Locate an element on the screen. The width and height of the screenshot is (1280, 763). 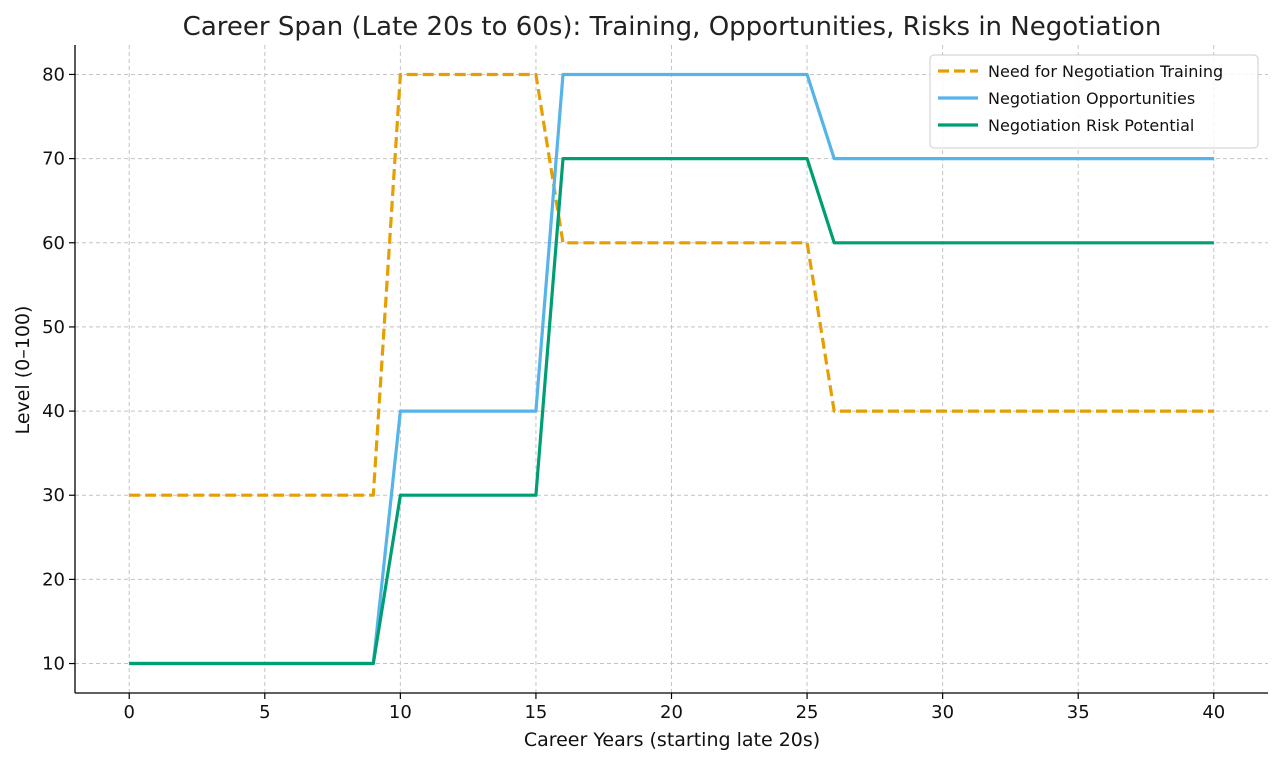
x-ticks: 0 5 10 15 20 25 30 35 40 is located at coordinates (674, 708).